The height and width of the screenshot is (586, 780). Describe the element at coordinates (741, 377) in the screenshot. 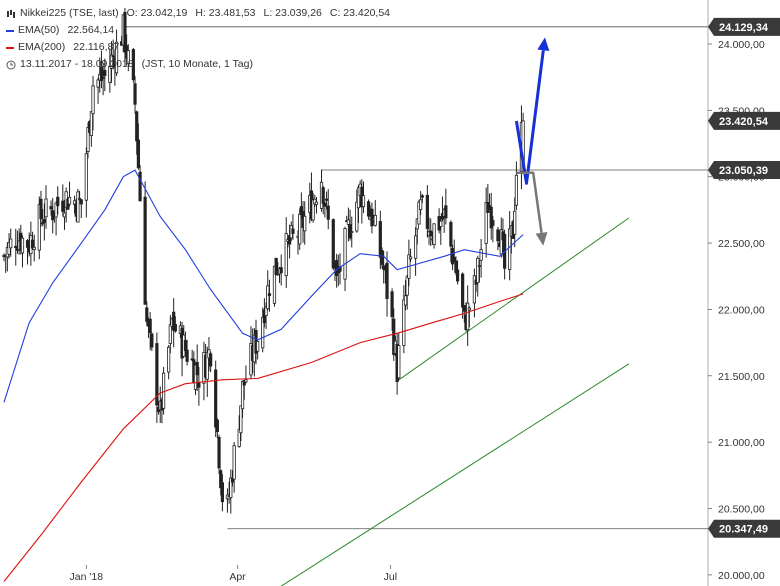

I see `y-tick-label: 21.500,00` at that location.